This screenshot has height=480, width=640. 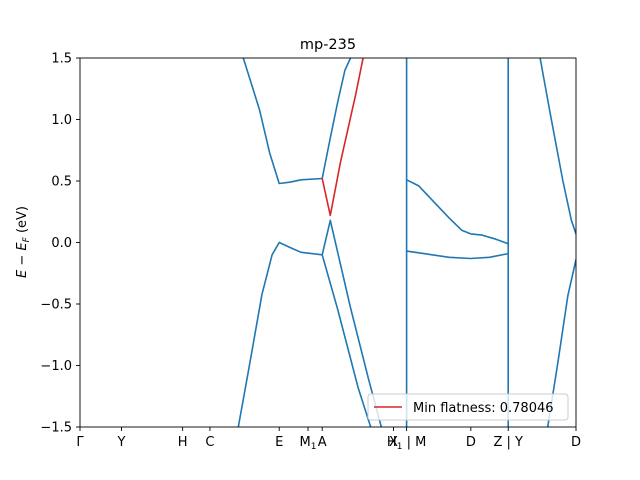 I want to click on y-tick-label: −0.5, so click(x=56, y=305).